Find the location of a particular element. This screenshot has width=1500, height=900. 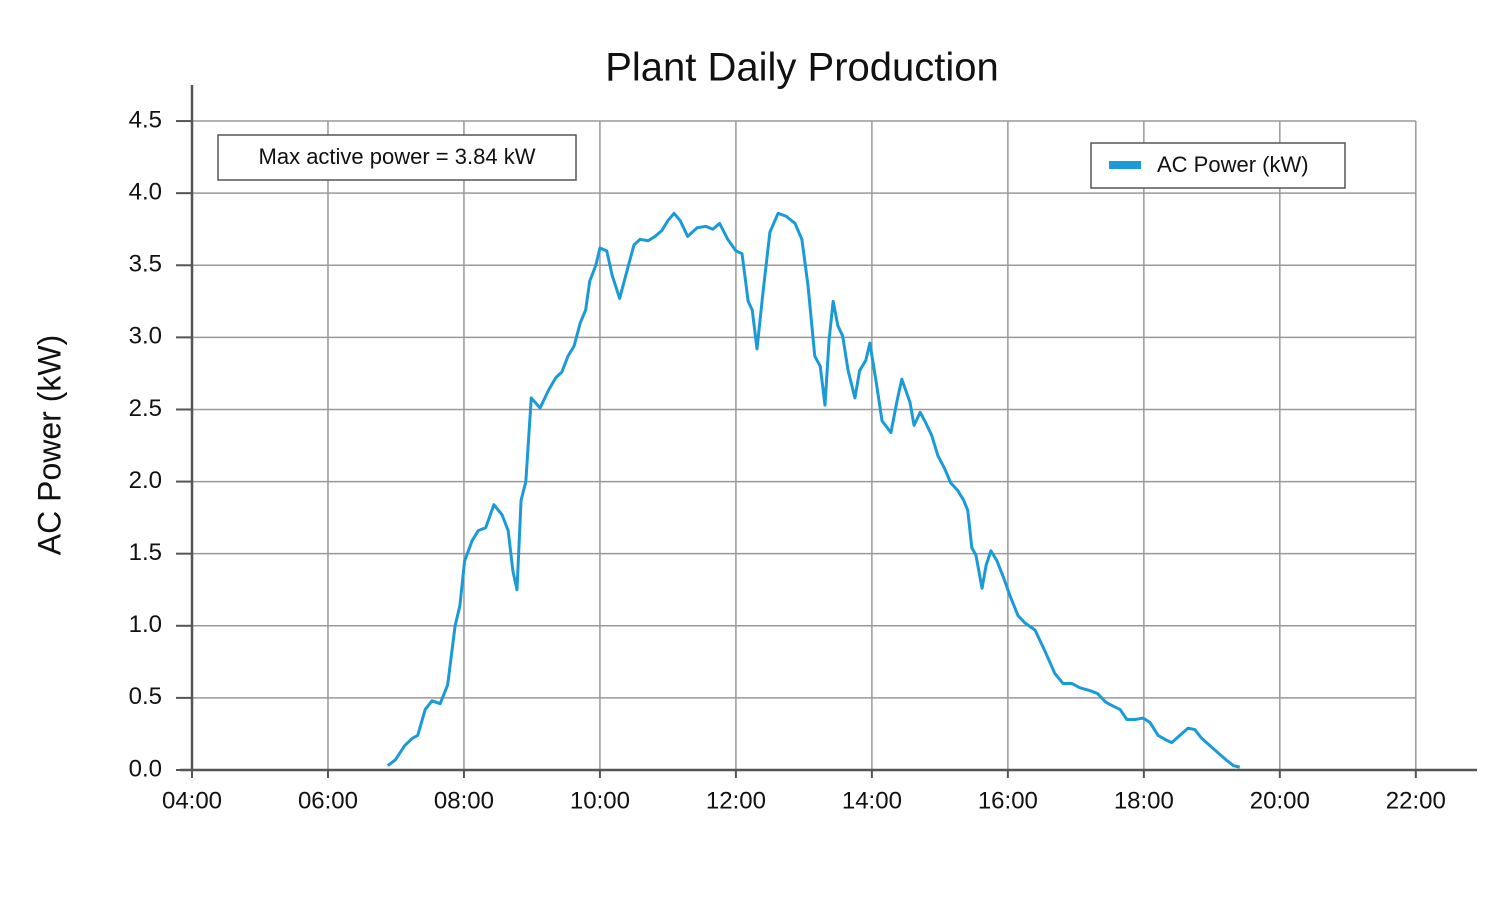

y-tick-label: 3.0 is located at coordinates (145, 336).